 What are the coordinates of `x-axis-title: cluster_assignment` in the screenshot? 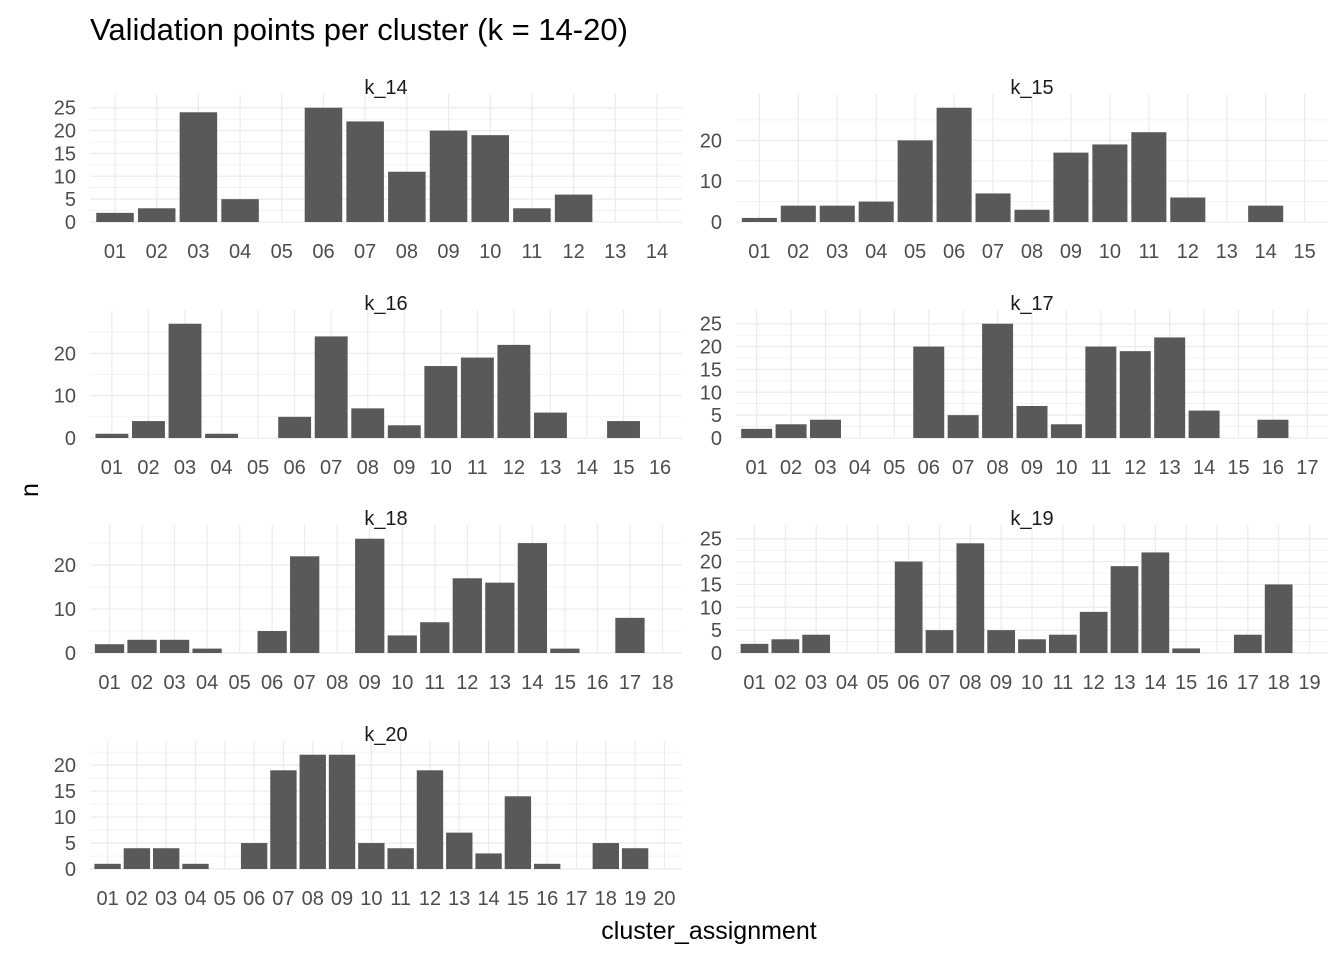 It's located at (708, 931).